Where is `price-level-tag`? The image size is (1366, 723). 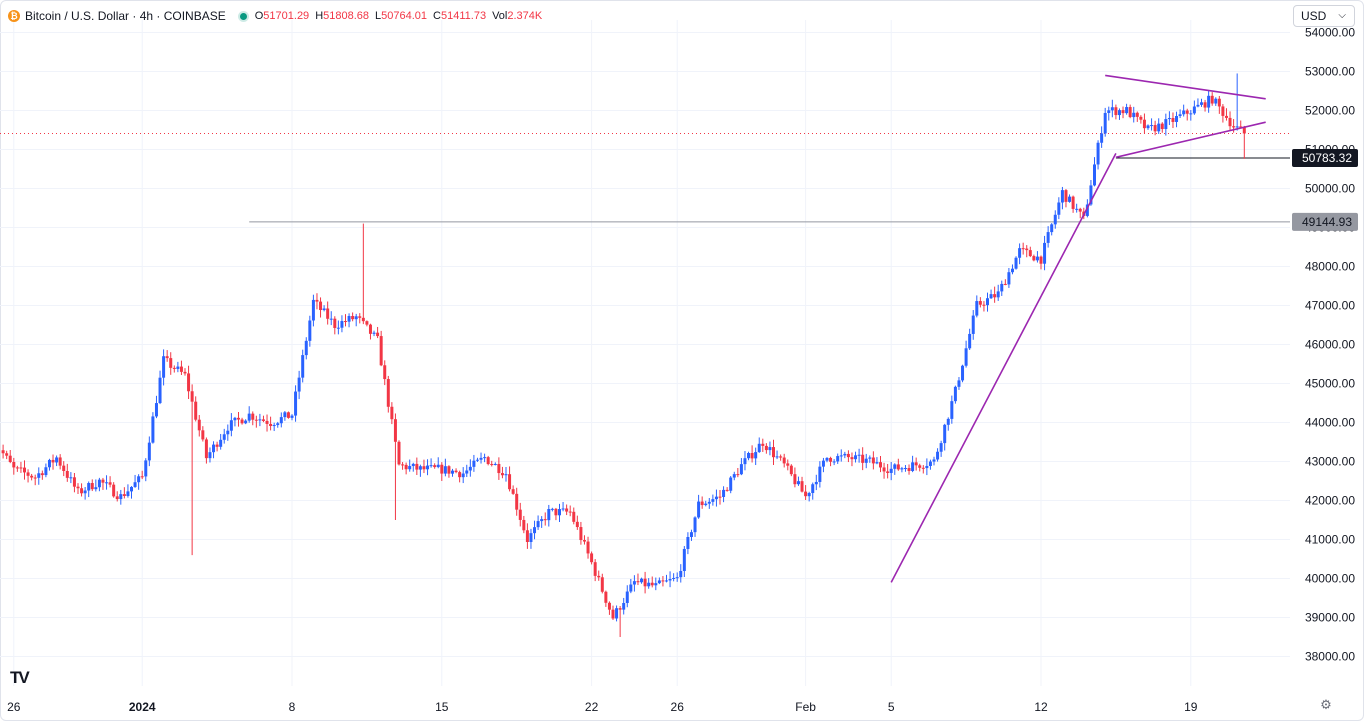
price-level-tag is located at coordinates (1325, 157).